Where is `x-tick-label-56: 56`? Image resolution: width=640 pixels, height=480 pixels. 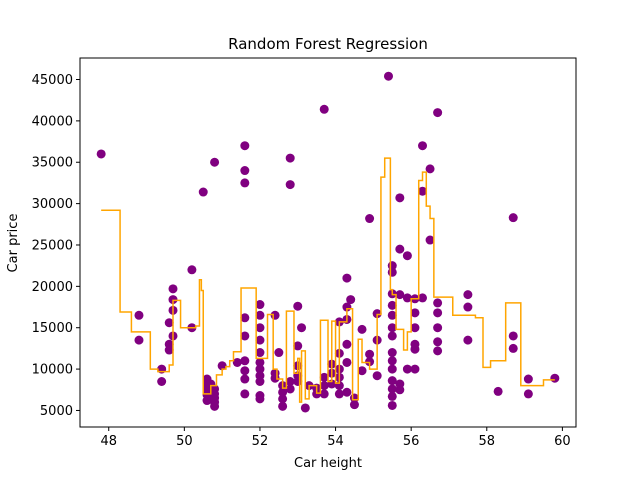 x-tick-label-56: 56 is located at coordinates (411, 441).